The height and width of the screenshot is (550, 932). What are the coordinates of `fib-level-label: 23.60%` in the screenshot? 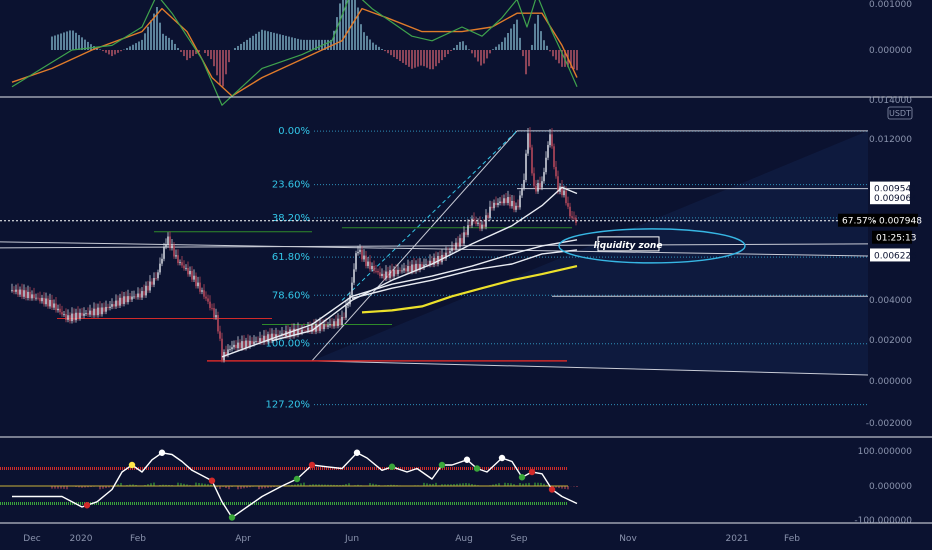 It's located at (291, 185).